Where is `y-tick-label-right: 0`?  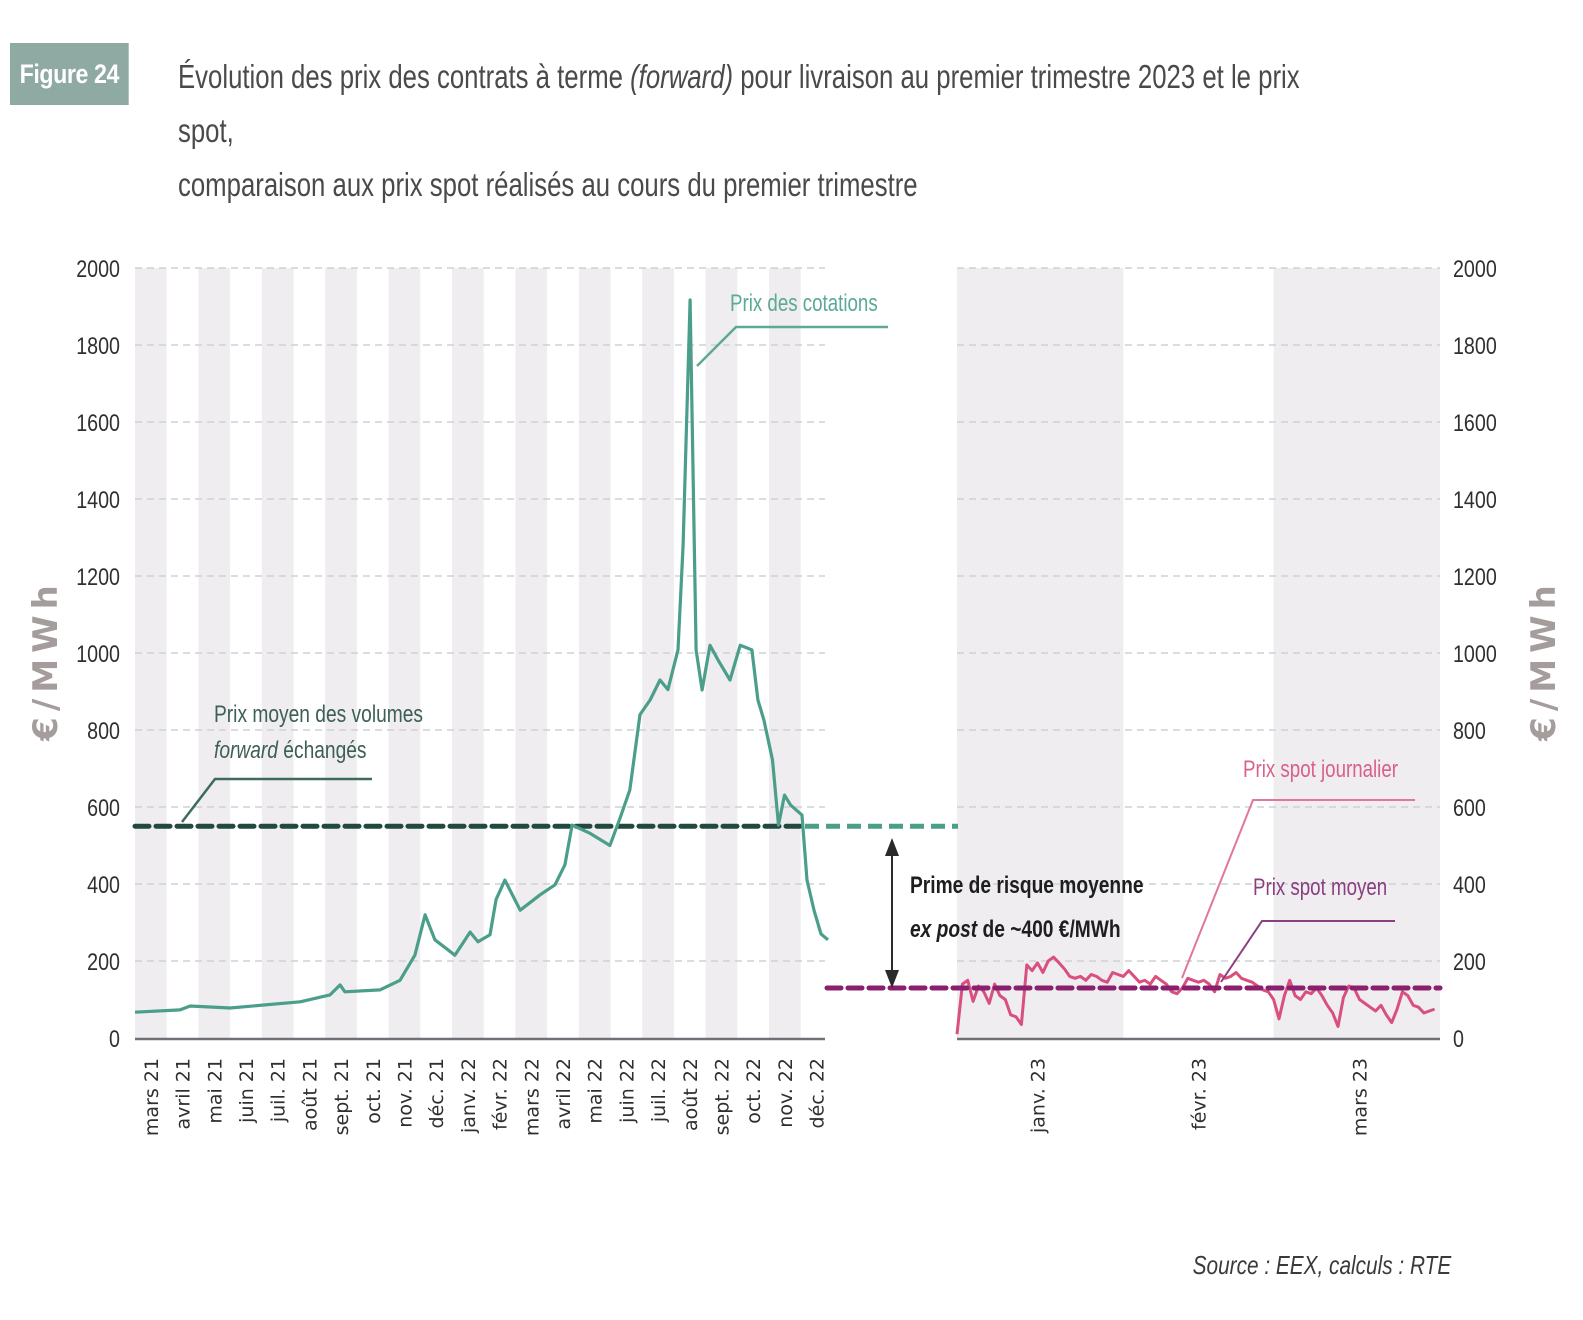
y-tick-label-right: 0 is located at coordinates (1458, 1038).